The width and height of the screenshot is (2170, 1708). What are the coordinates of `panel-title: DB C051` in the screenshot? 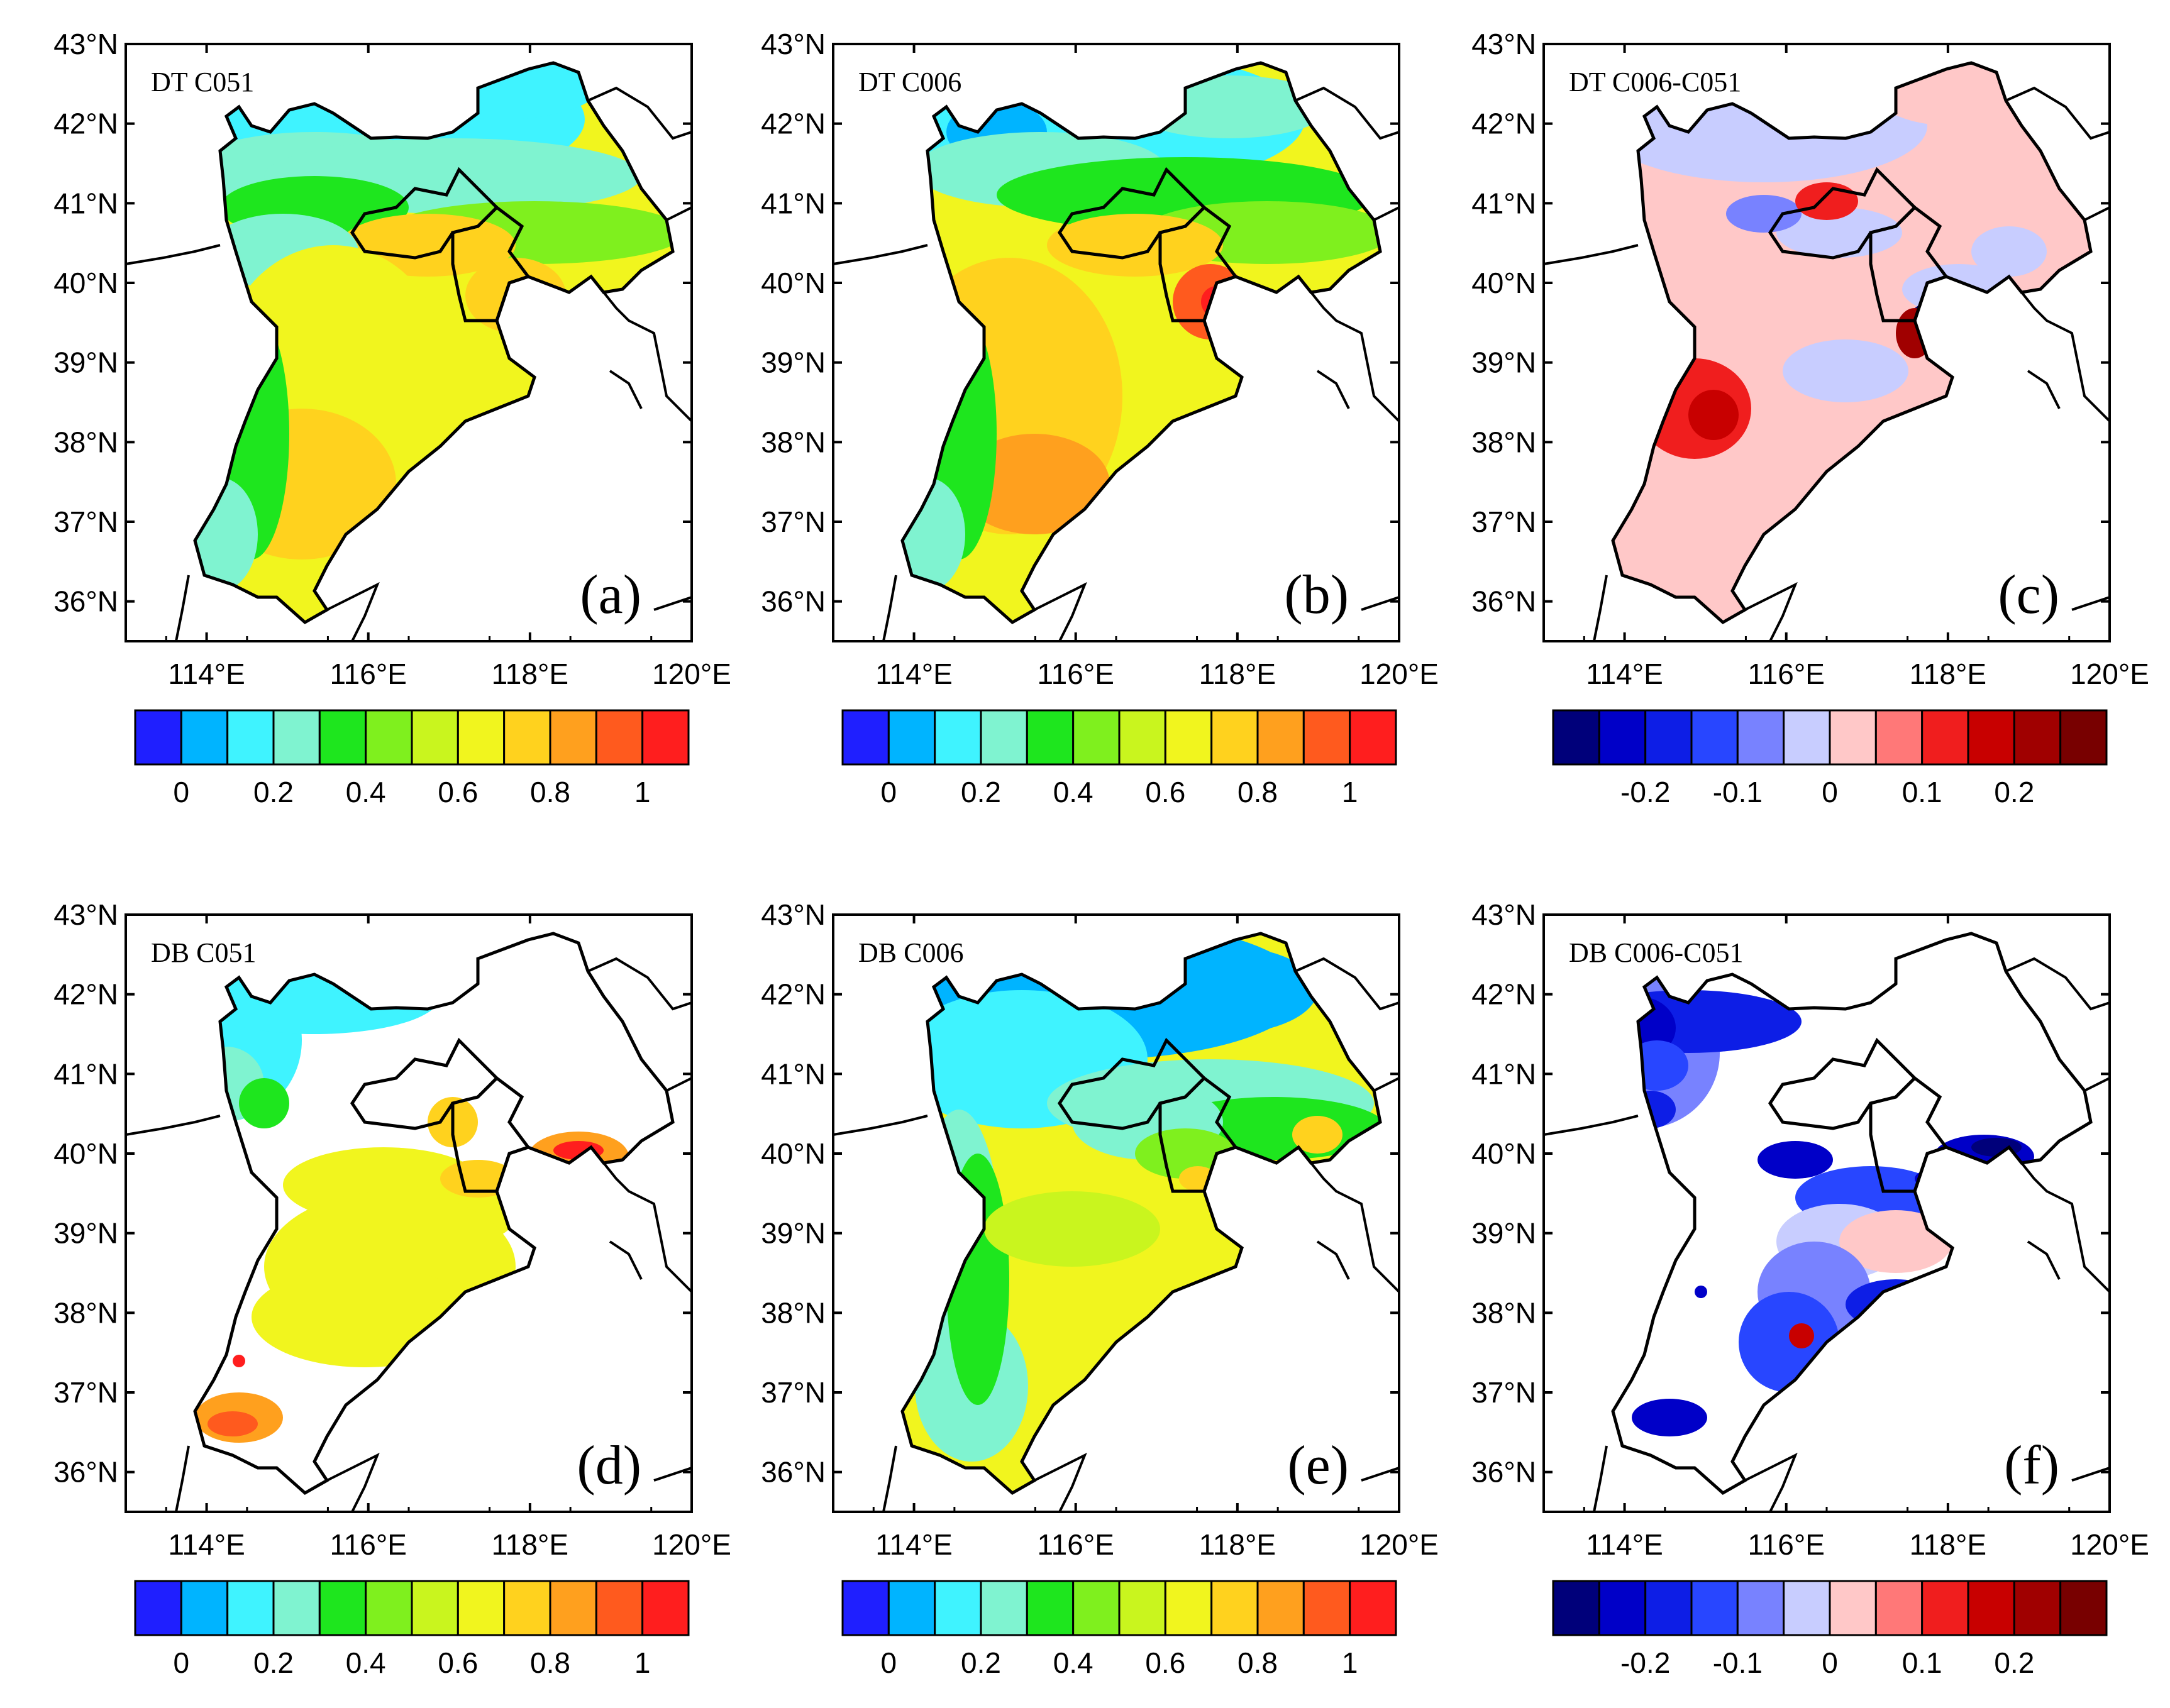 It's located at (203, 953).